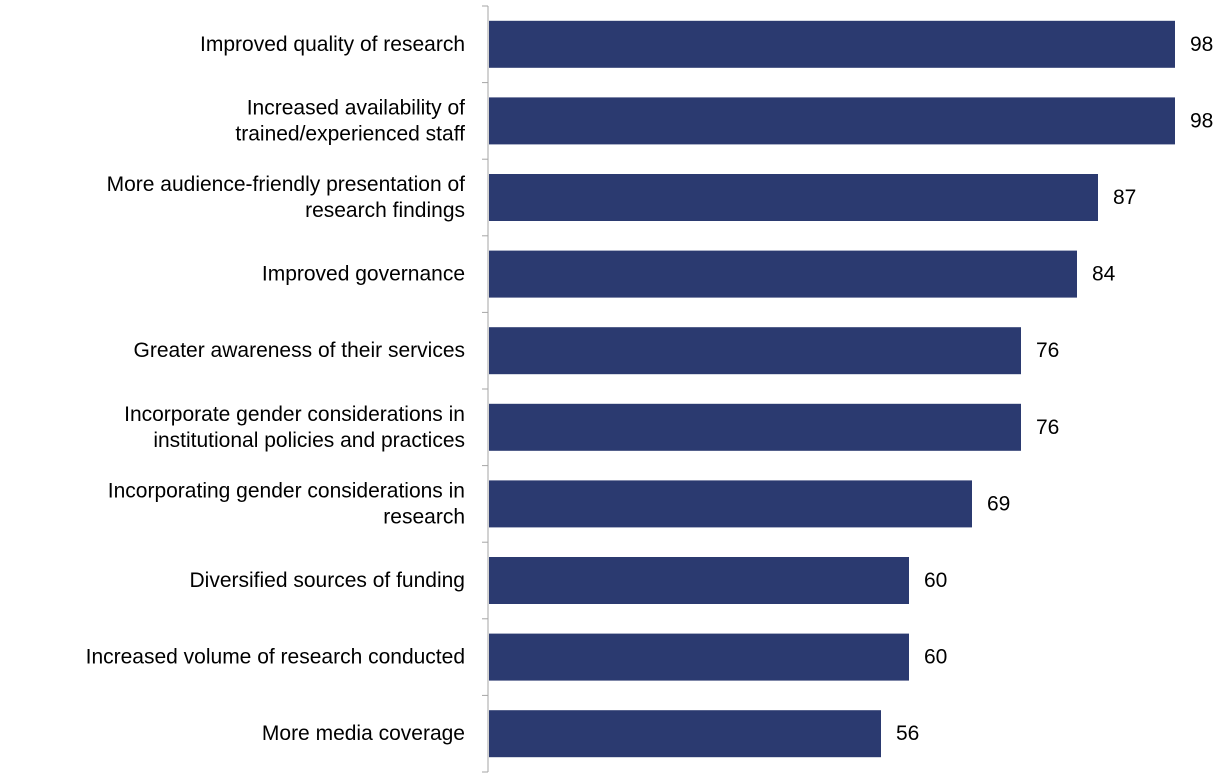  What do you see at coordinates (294, 414) in the screenshot?
I see `category-label-line: Incorporate gender considerations in` at bounding box center [294, 414].